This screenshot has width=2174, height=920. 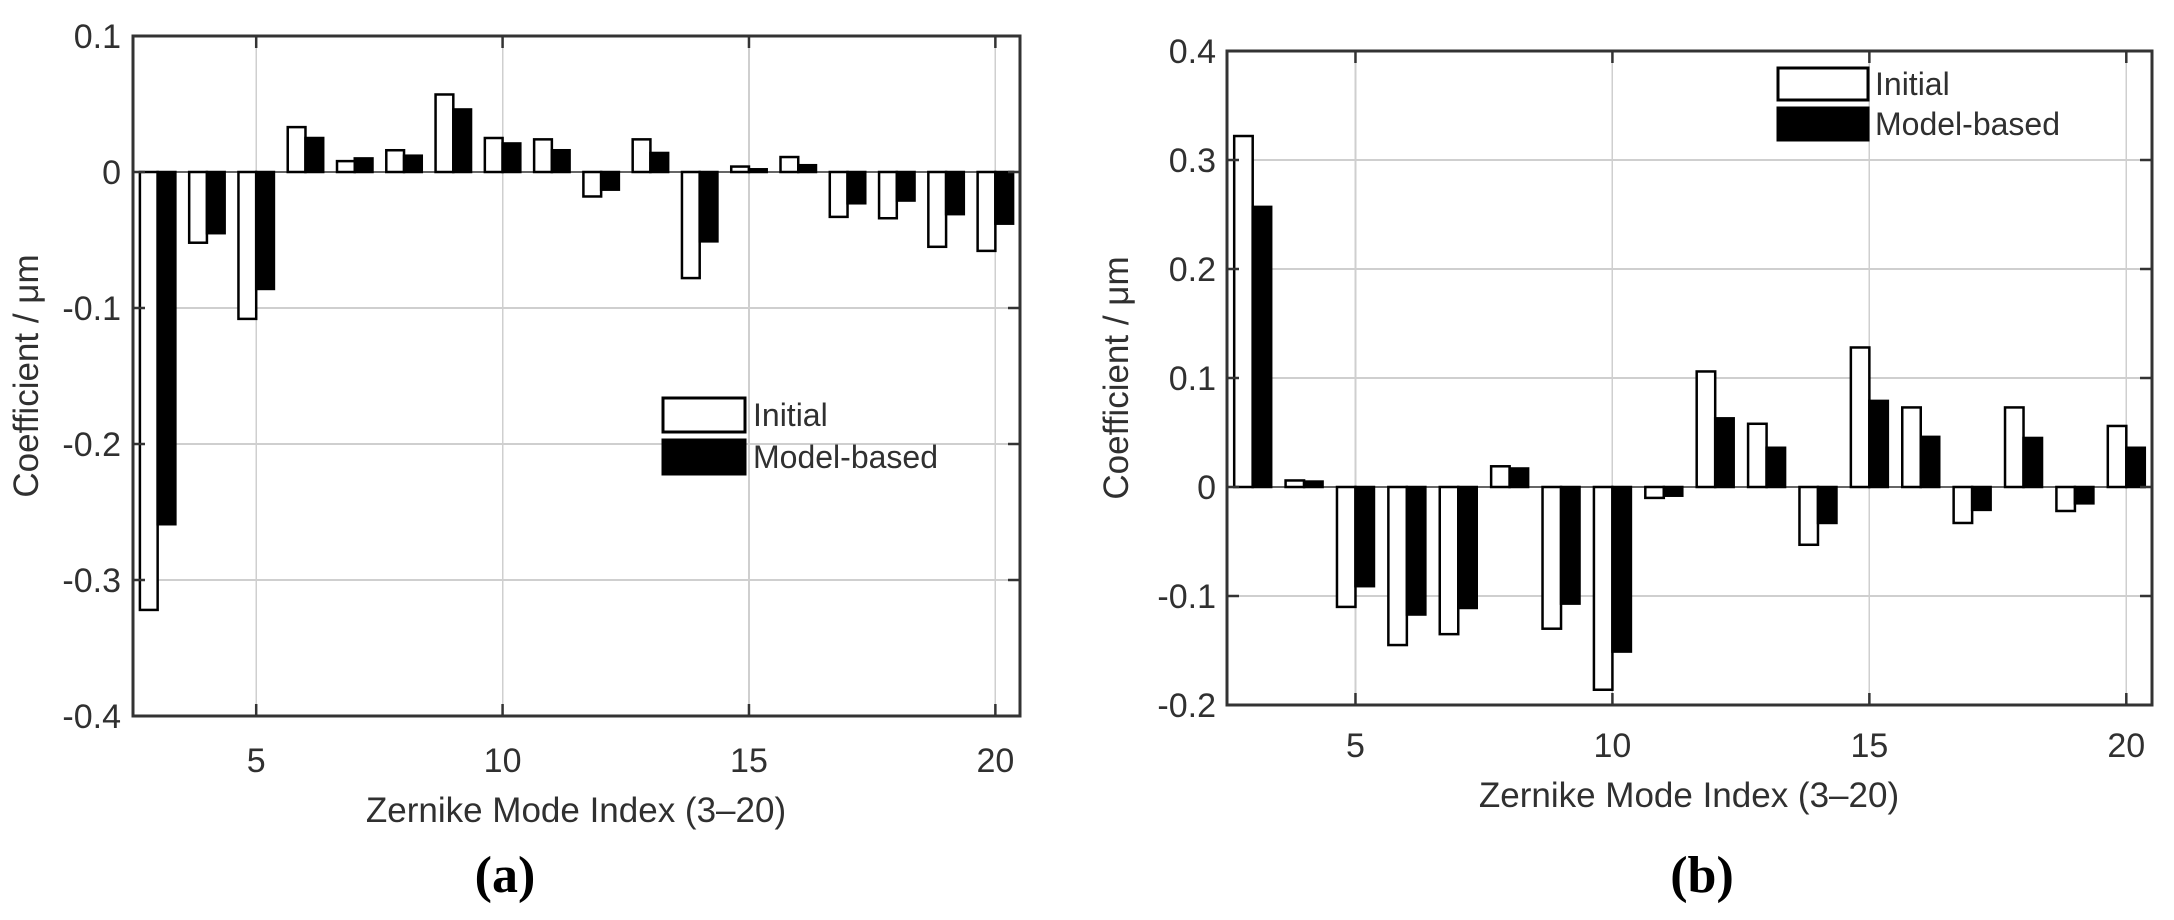 What do you see at coordinates (1192, 379) in the screenshot?
I see `y-tick-label: 0.1` at bounding box center [1192, 379].